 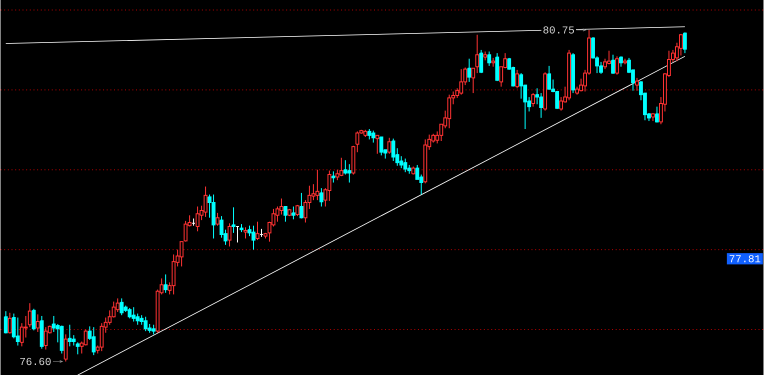 What do you see at coordinates (35, 361) in the screenshot?
I see `annotation: 76.60` at bounding box center [35, 361].